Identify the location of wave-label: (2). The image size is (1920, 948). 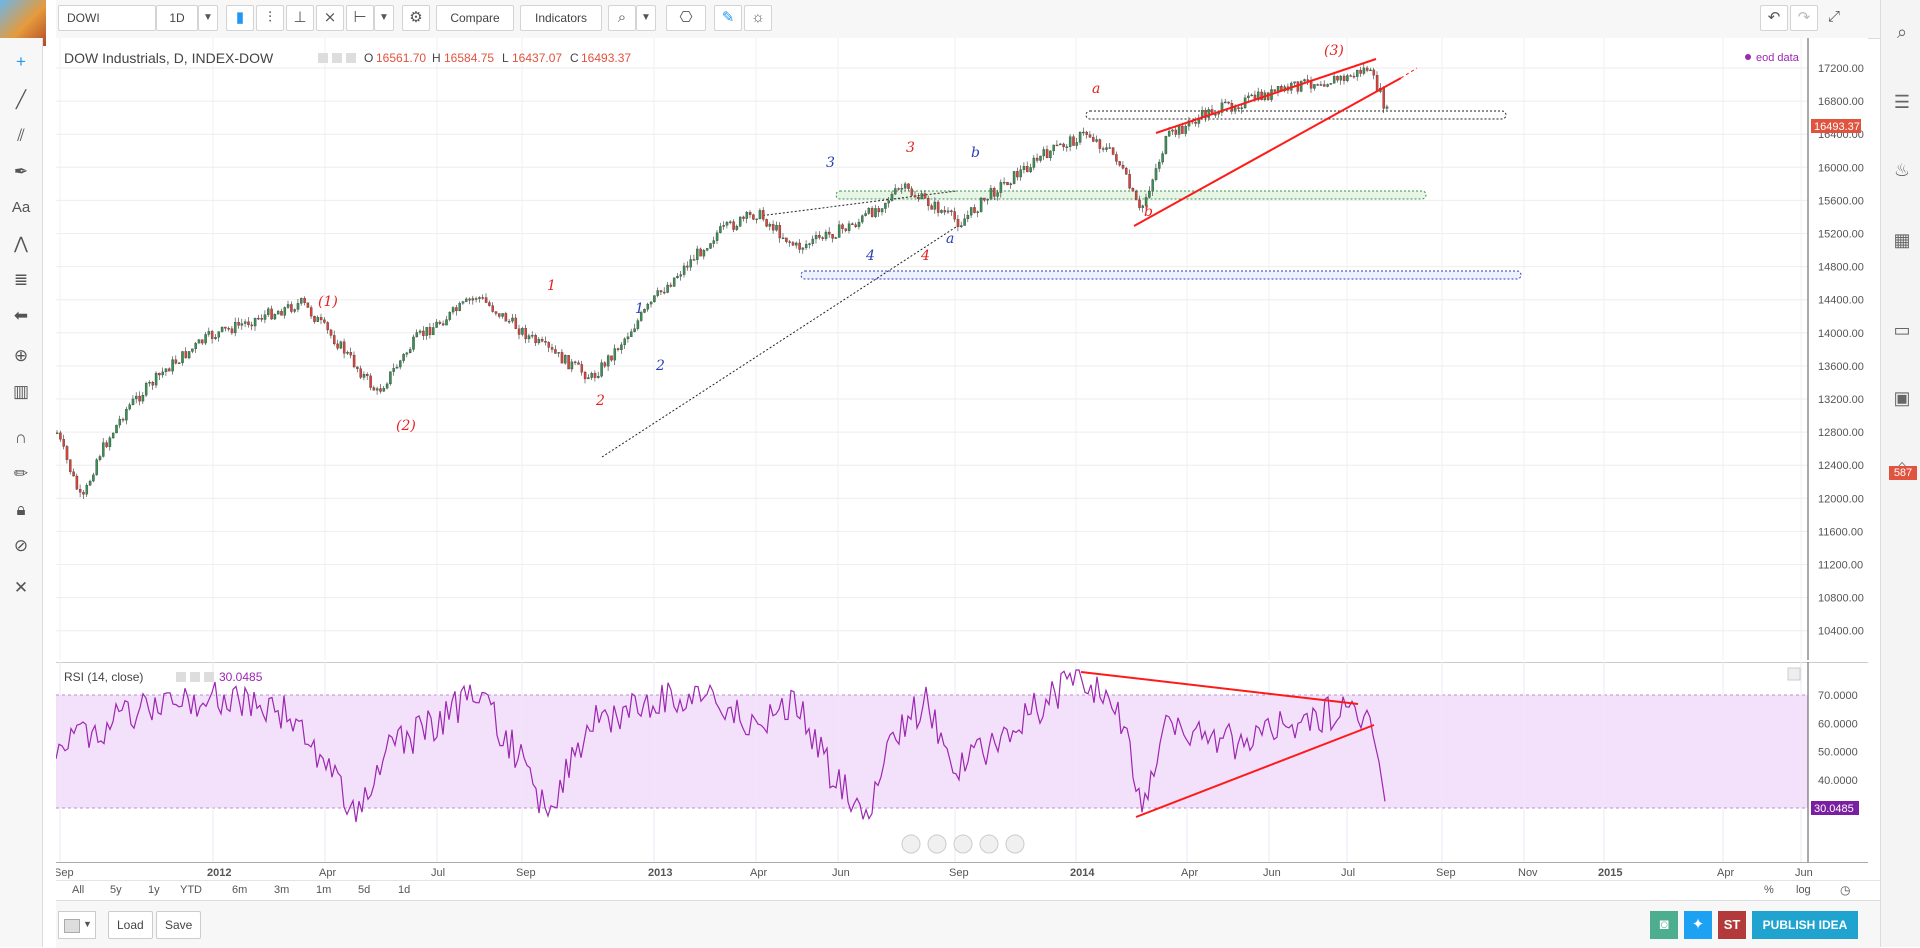
(406, 426).